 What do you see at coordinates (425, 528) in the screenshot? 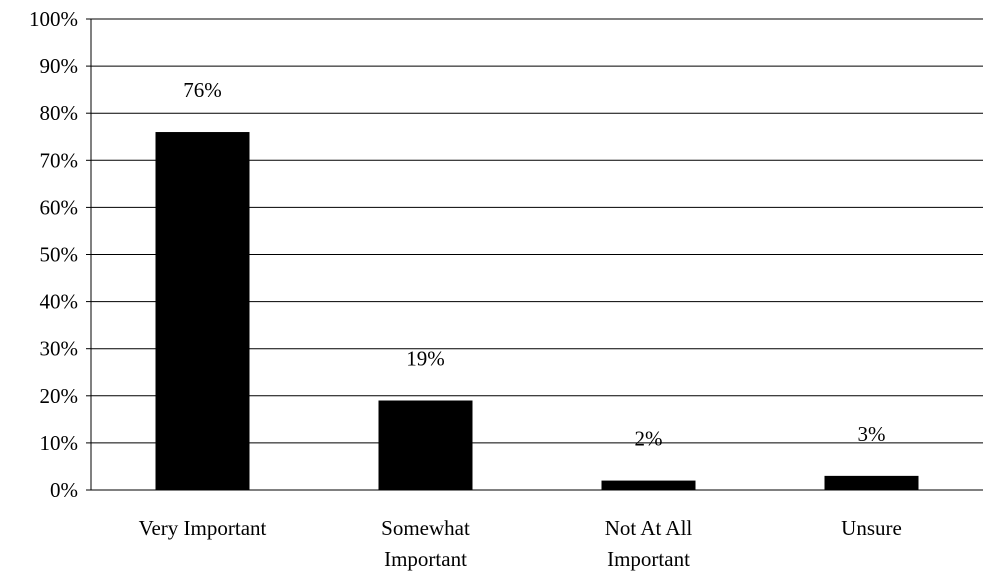
I see `x-tick-label: Somewhat` at bounding box center [425, 528].